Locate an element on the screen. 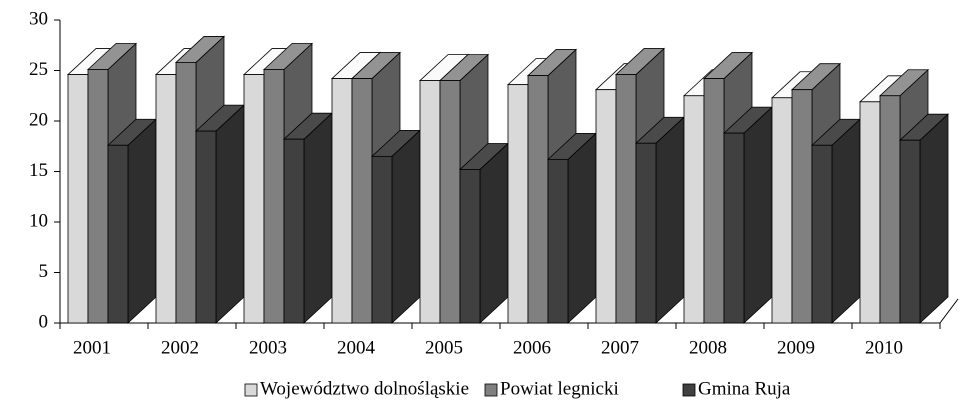  x-tick-label: 2007 is located at coordinates (620, 347).